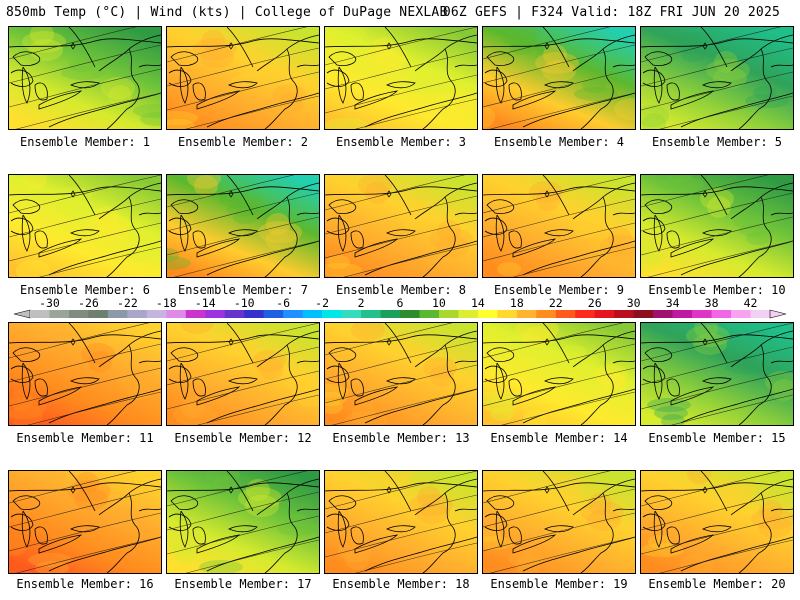  I want to click on ensemble-member-label: Ensemble Member: 16, so click(85, 584).